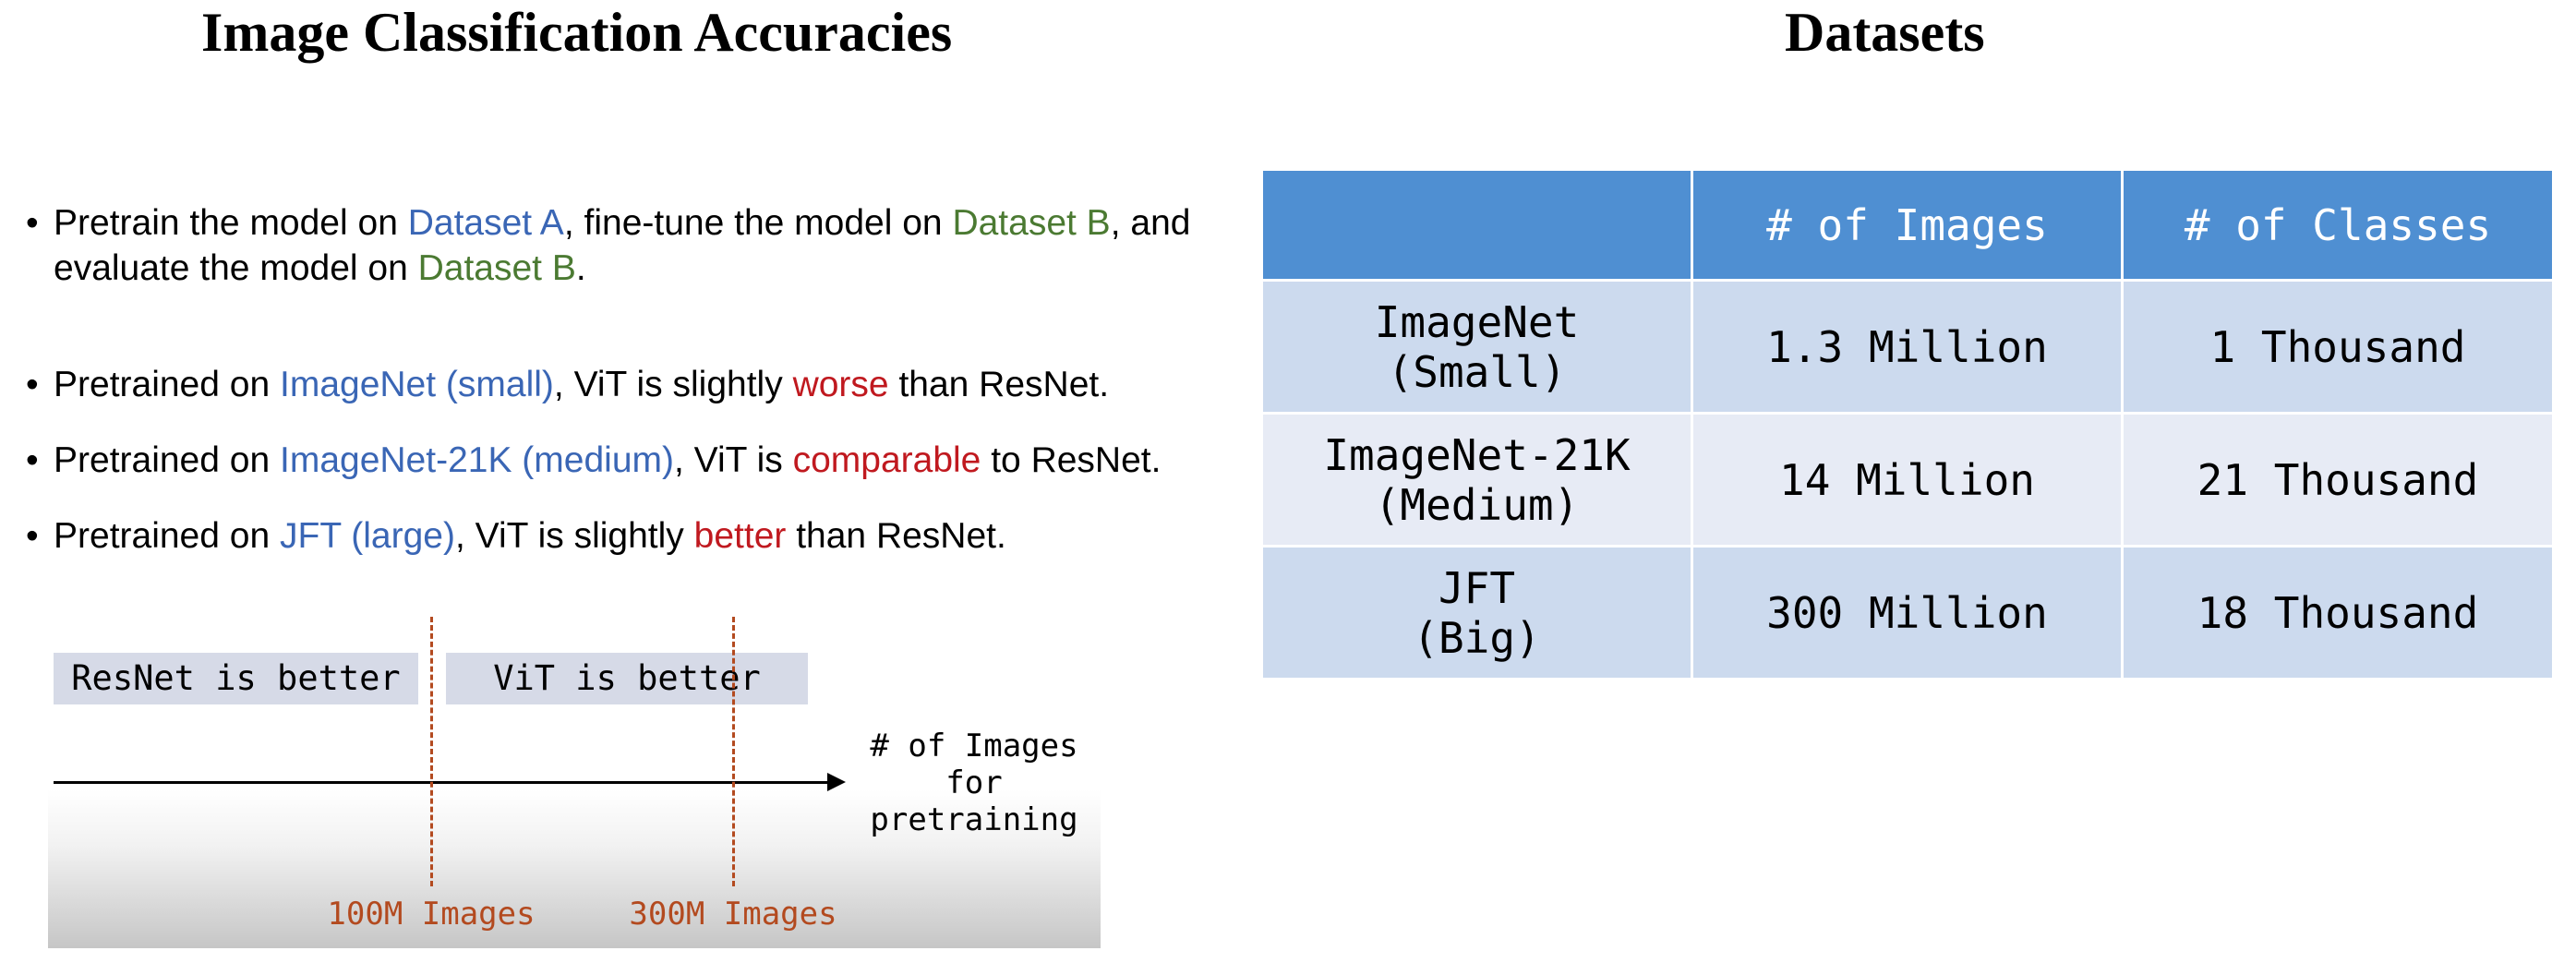 Image resolution: width=2576 pixels, height=975 pixels. Describe the element at coordinates (367, 536) in the screenshot. I see `dataset-highlight: JFT (large)` at that location.